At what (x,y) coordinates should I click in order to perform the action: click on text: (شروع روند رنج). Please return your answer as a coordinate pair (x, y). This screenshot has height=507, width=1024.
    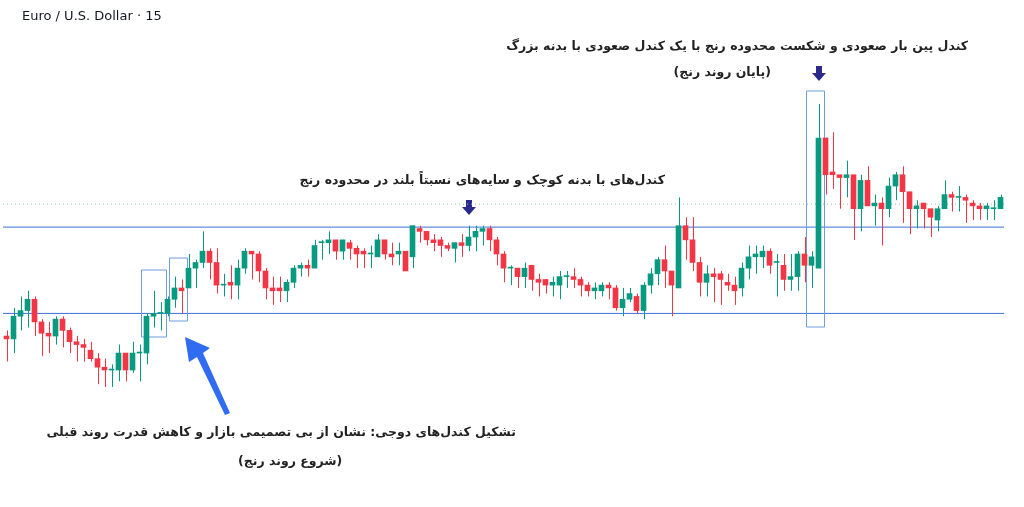
    Looking at the image, I should click on (290, 460).